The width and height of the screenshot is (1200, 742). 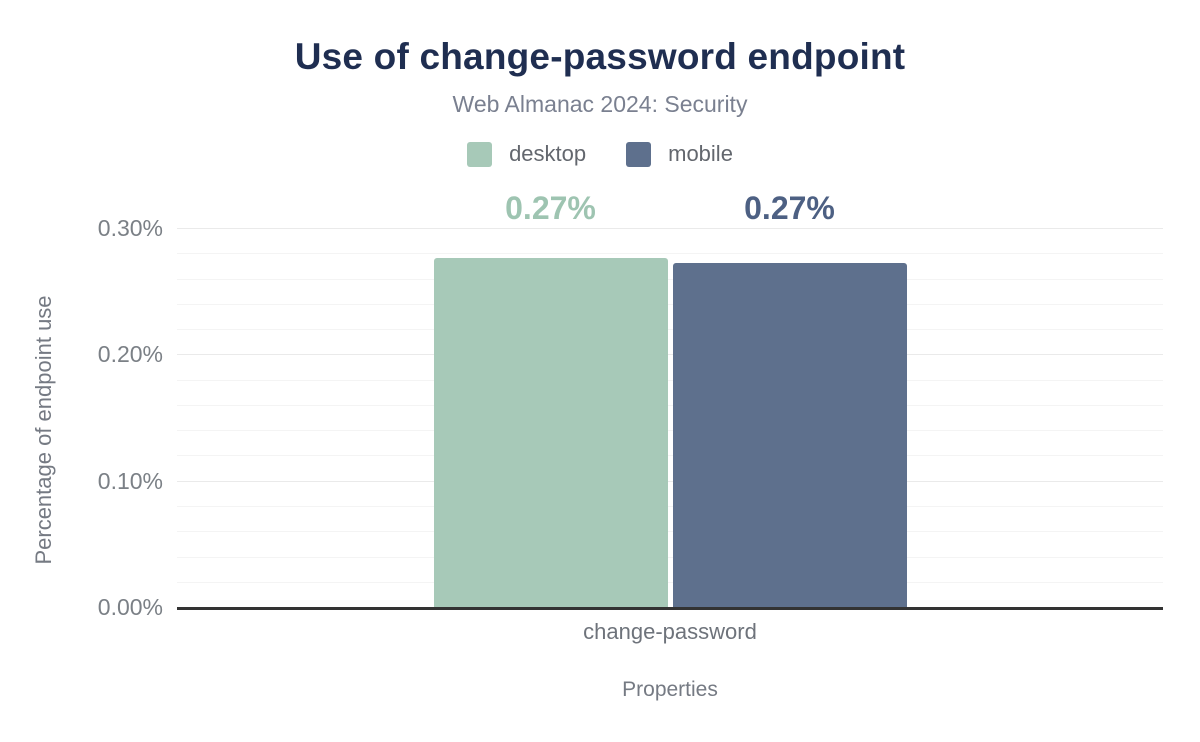 I want to click on legend-swatch-mobile, so click(x=639, y=154).